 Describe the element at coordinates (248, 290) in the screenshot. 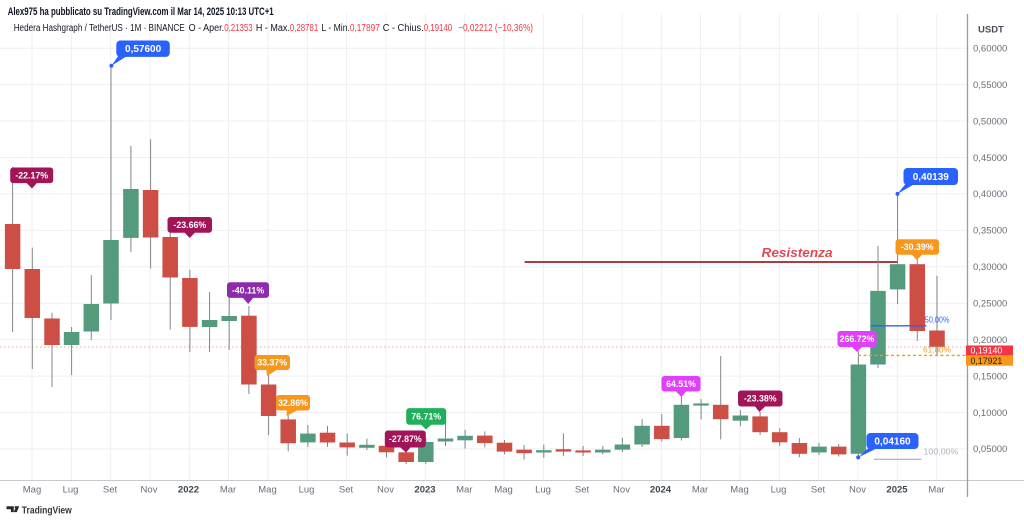

I see `svg-text: -40.11%` at that location.